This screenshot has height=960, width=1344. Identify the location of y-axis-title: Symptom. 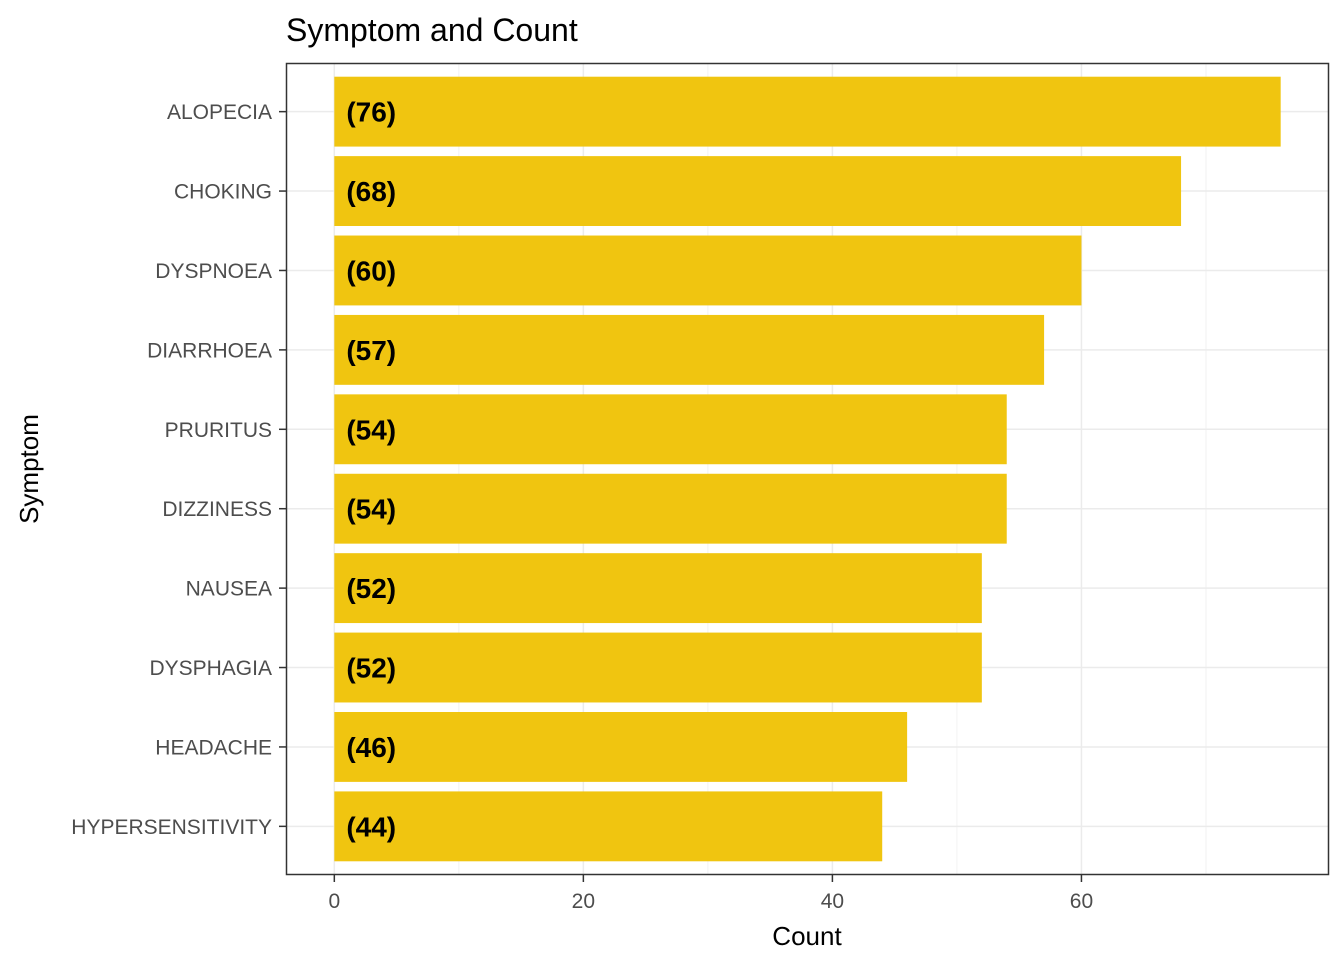
(29, 469).